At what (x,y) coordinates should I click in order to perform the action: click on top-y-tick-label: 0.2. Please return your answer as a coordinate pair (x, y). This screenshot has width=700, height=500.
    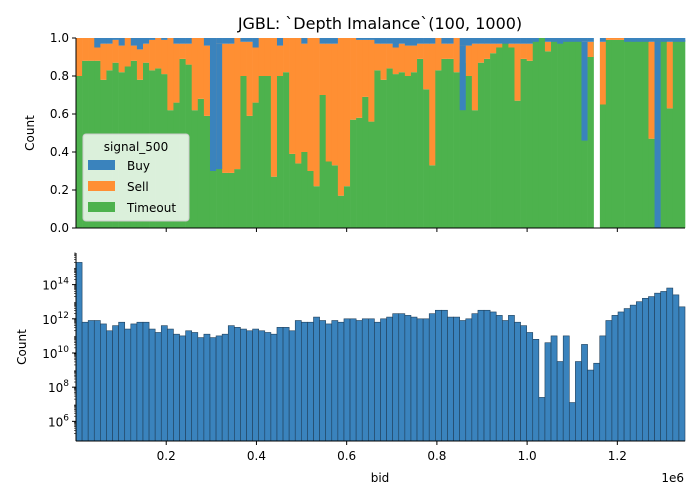
    Looking at the image, I should click on (59, 190).